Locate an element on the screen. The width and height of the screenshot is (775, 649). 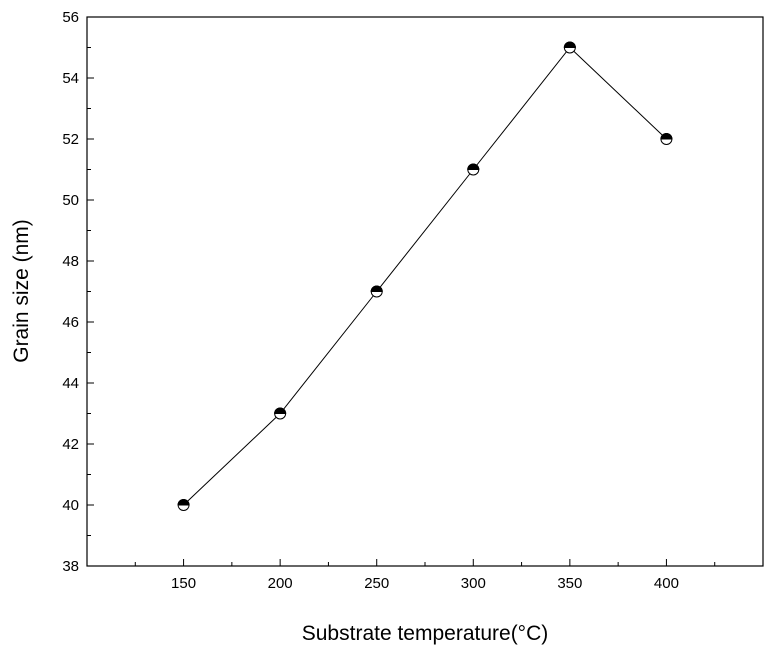
x-tick-label: 300 is located at coordinates (473, 583).